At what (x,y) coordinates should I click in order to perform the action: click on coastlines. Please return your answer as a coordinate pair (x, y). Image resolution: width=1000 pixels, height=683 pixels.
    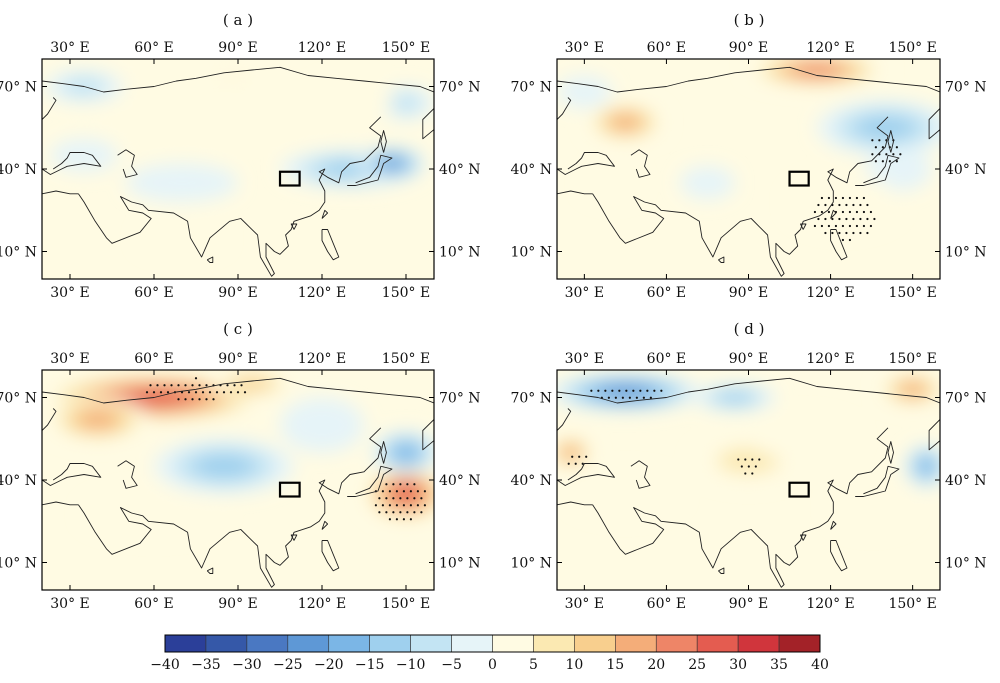
    Looking at the image, I should click on (748, 482).